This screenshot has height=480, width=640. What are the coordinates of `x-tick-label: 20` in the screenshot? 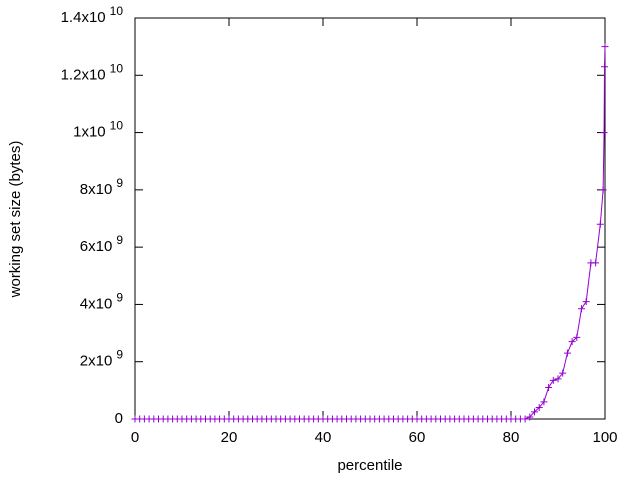 It's located at (229, 437).